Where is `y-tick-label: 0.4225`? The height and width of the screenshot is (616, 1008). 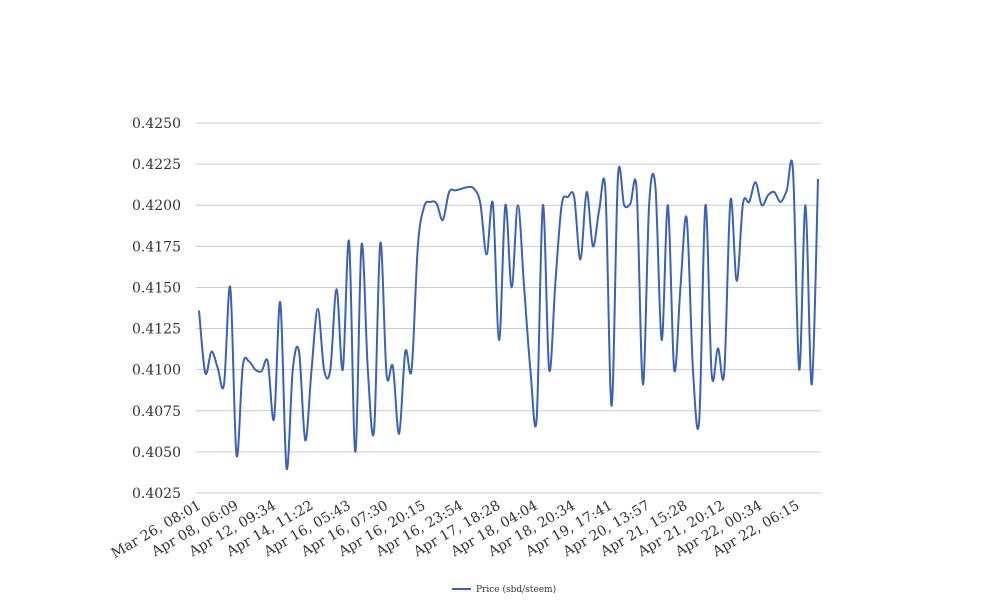 y-tick-label: 0.4225 is located at coordinates (156, 165).